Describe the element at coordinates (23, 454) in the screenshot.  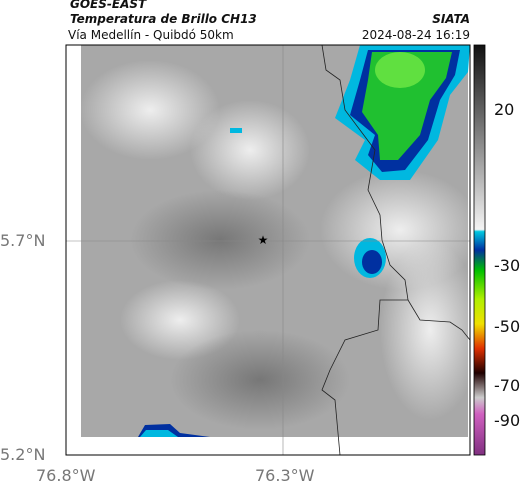
I see `lat-label: 5.2°N` at that location.